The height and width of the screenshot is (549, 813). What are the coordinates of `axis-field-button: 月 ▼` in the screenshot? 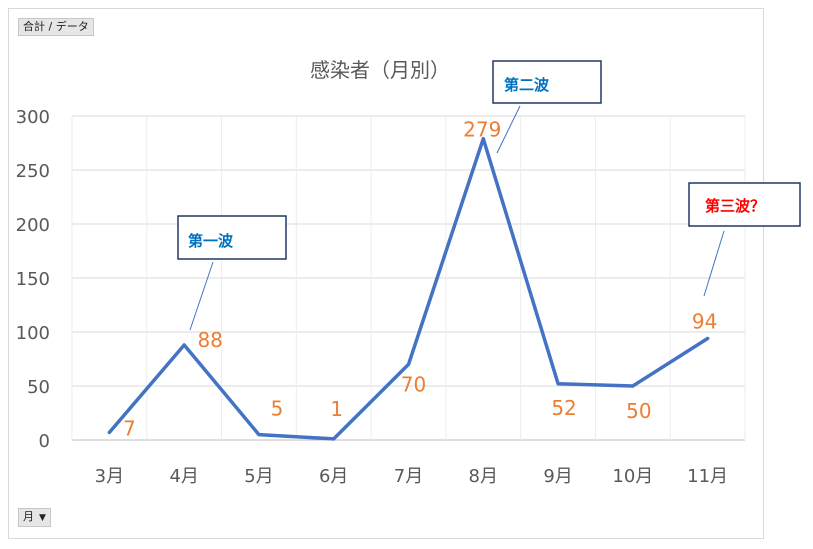 It's located at (34, 517).